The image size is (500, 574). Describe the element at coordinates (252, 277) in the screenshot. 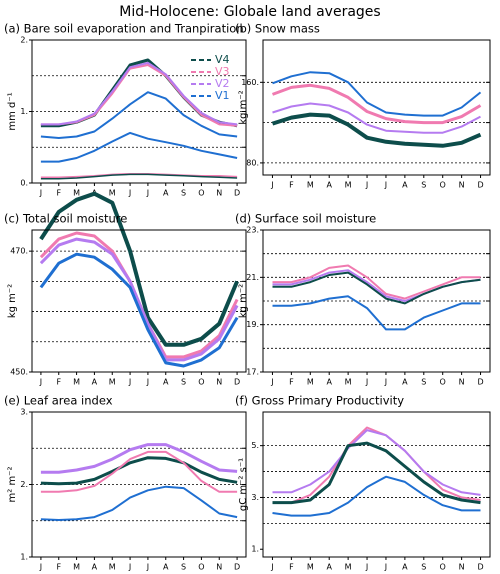

I see `y-tick-label: 21.` at that location.